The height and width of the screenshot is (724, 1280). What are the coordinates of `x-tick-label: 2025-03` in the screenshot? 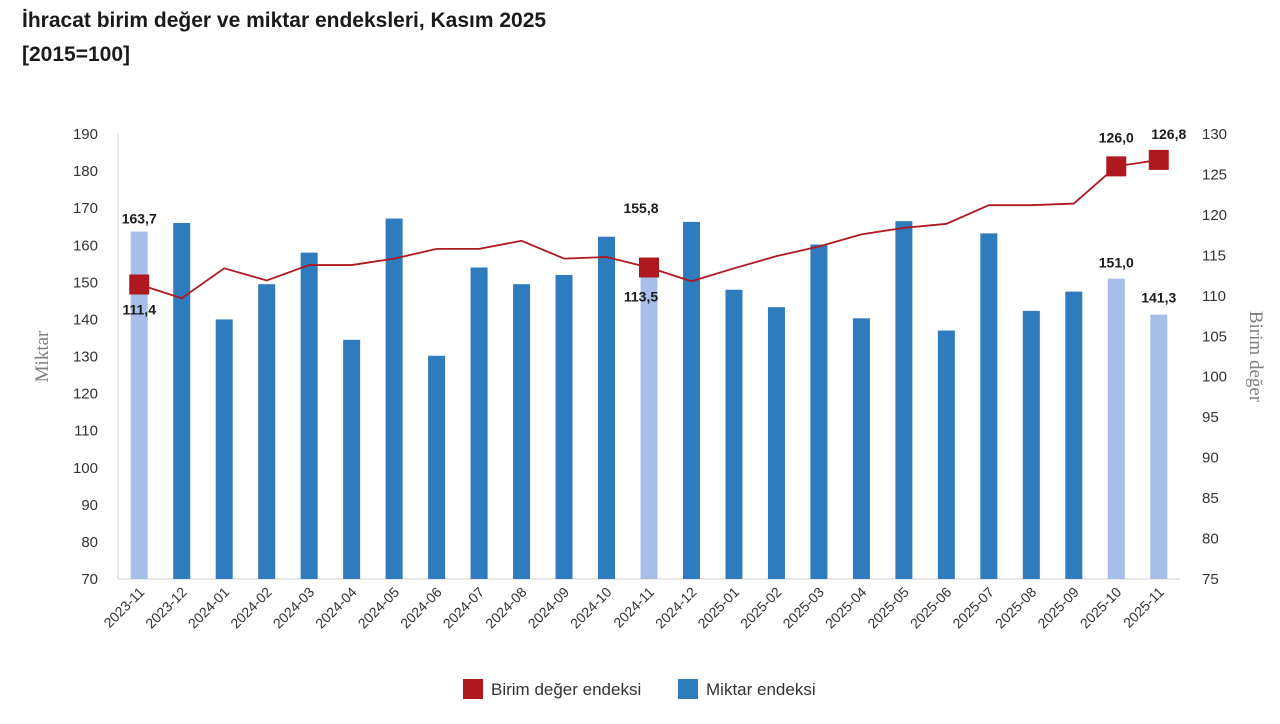 It's located at (803, 608).